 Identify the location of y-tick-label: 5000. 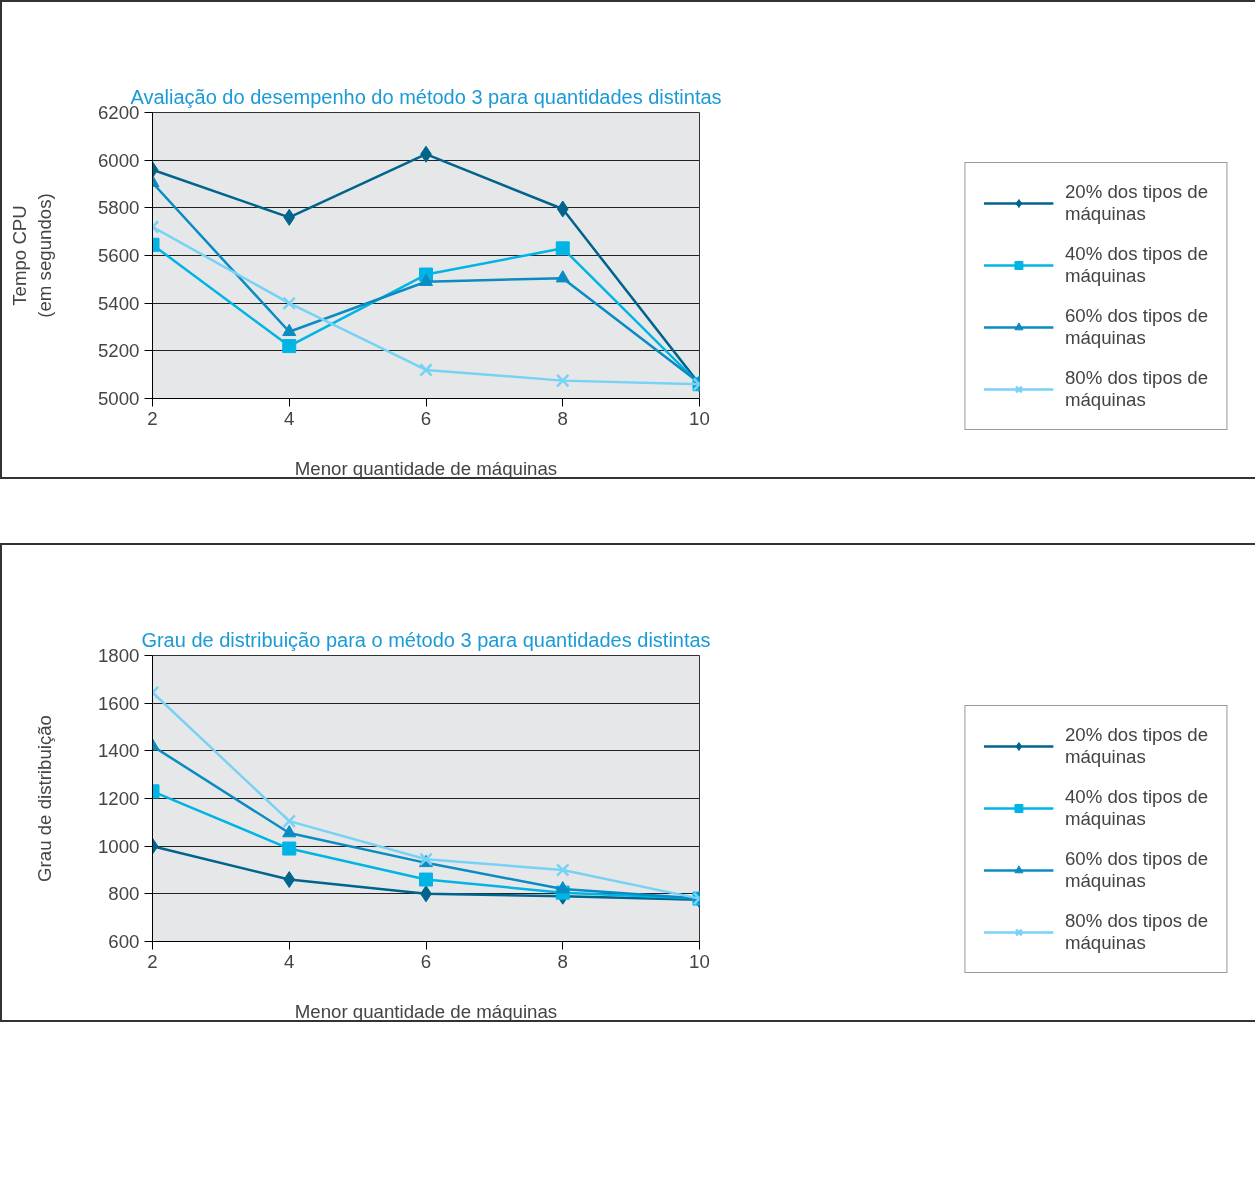
(119, 398).